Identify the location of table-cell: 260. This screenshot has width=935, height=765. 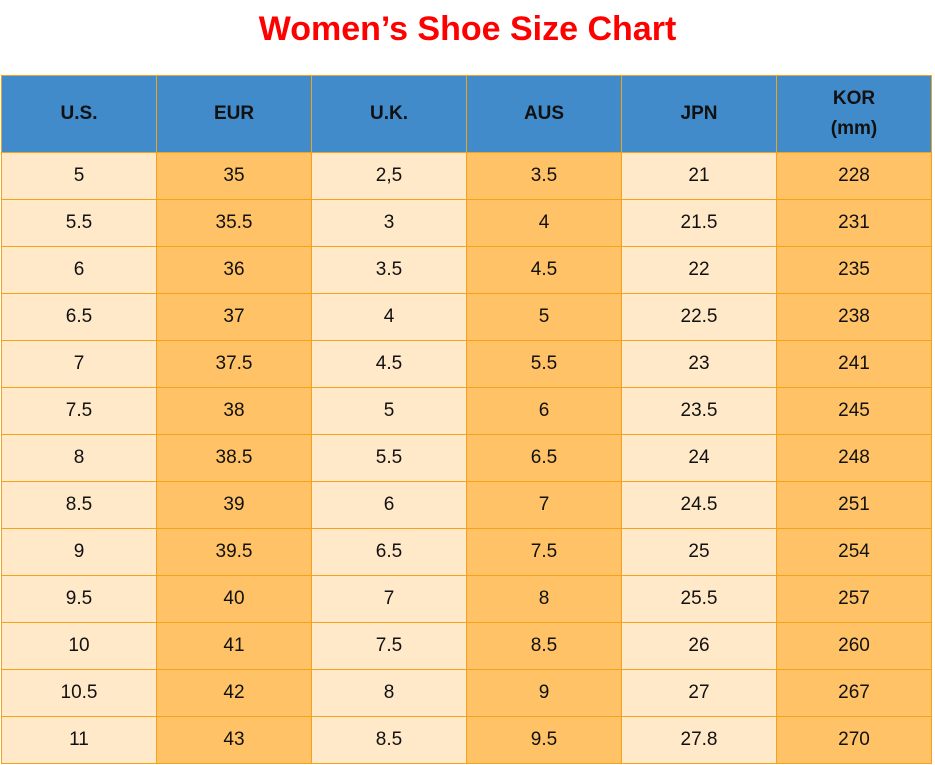
(854, 646).